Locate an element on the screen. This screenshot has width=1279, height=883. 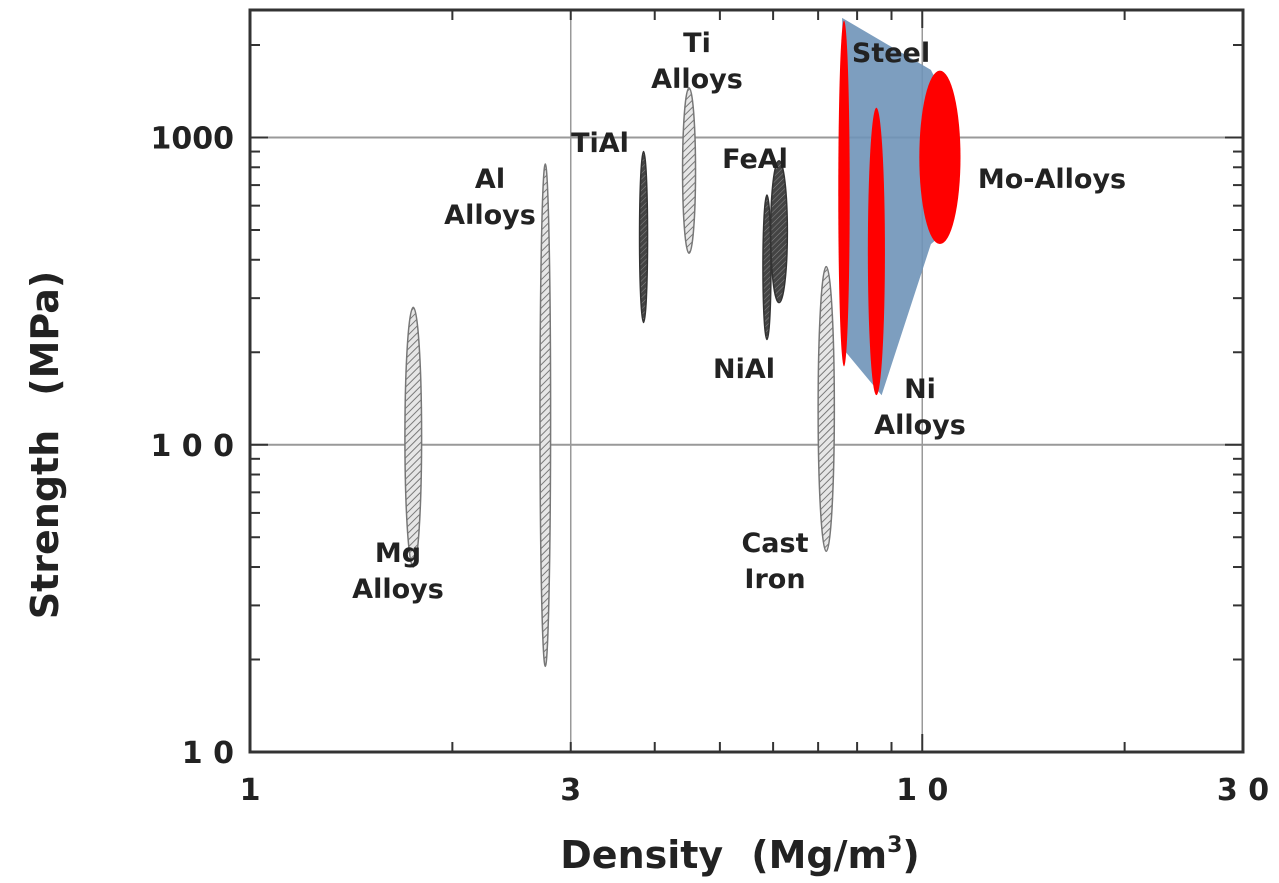
bubble-ni-alloys is located at coordinates (876, 251).